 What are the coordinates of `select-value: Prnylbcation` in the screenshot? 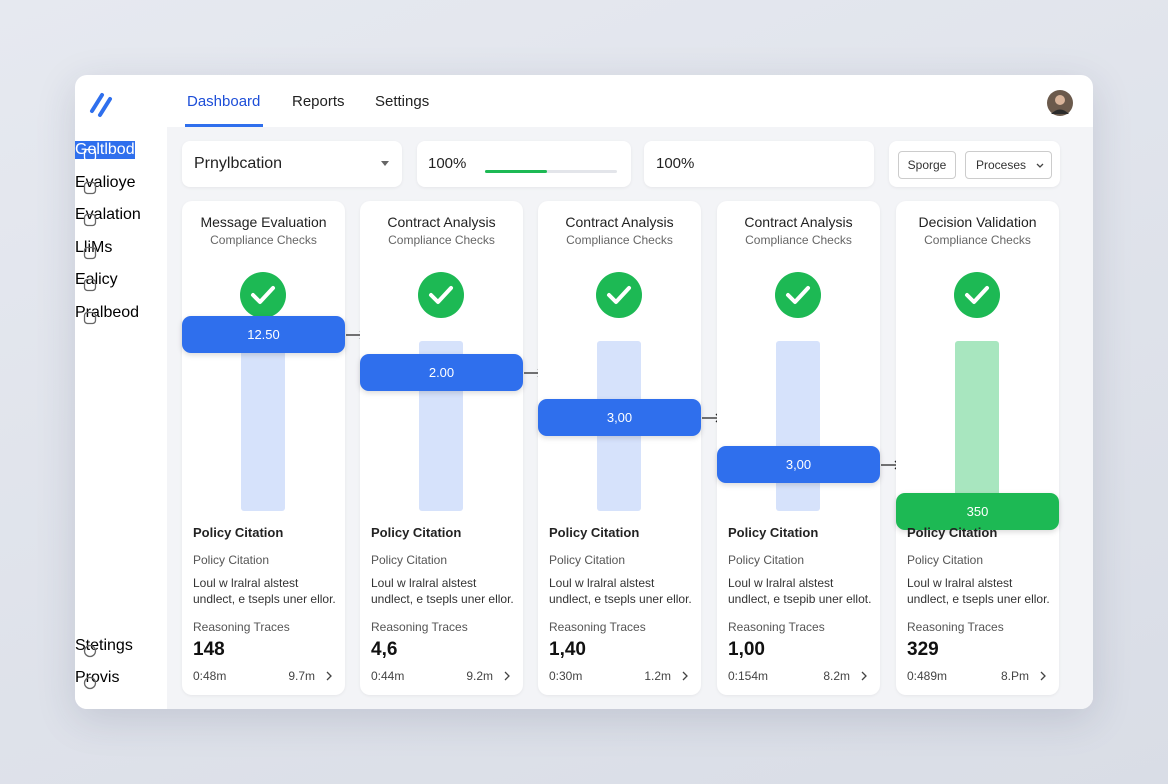 It's located at (238, 163).